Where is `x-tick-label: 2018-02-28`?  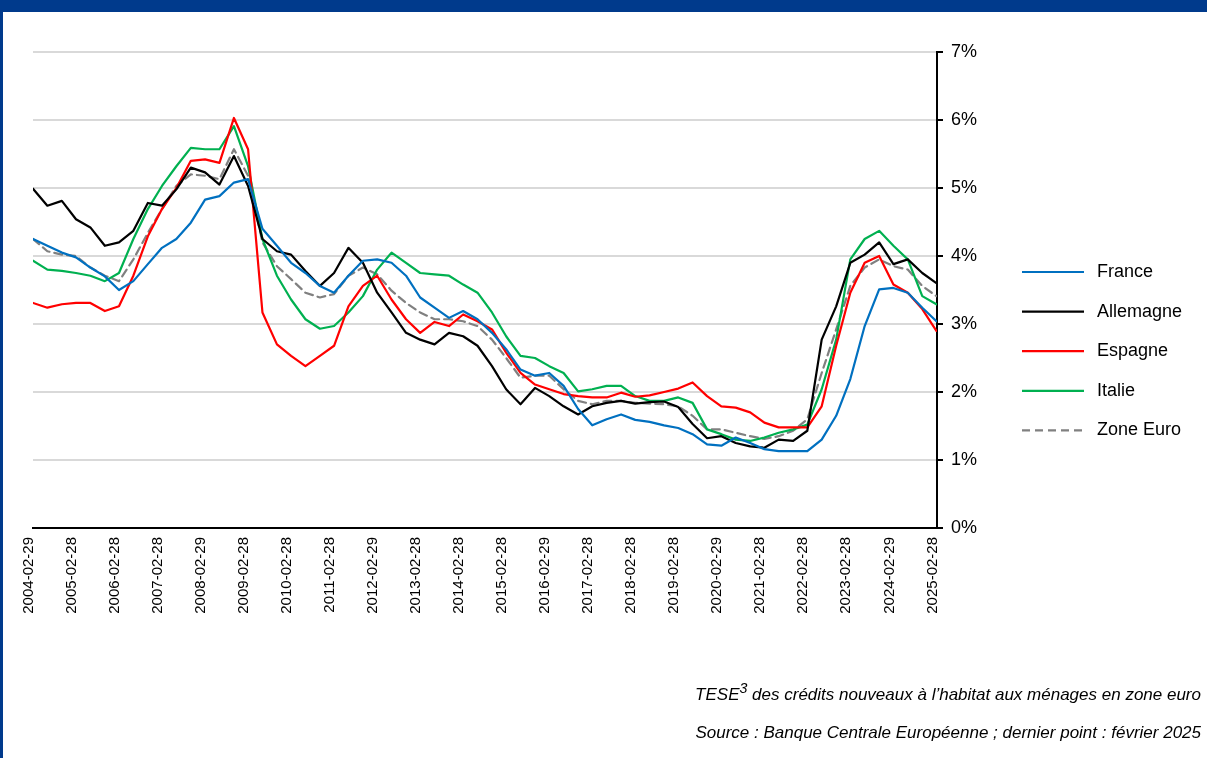 x-tick-label: 2018-02-28 is located at coordinates (630, 575).